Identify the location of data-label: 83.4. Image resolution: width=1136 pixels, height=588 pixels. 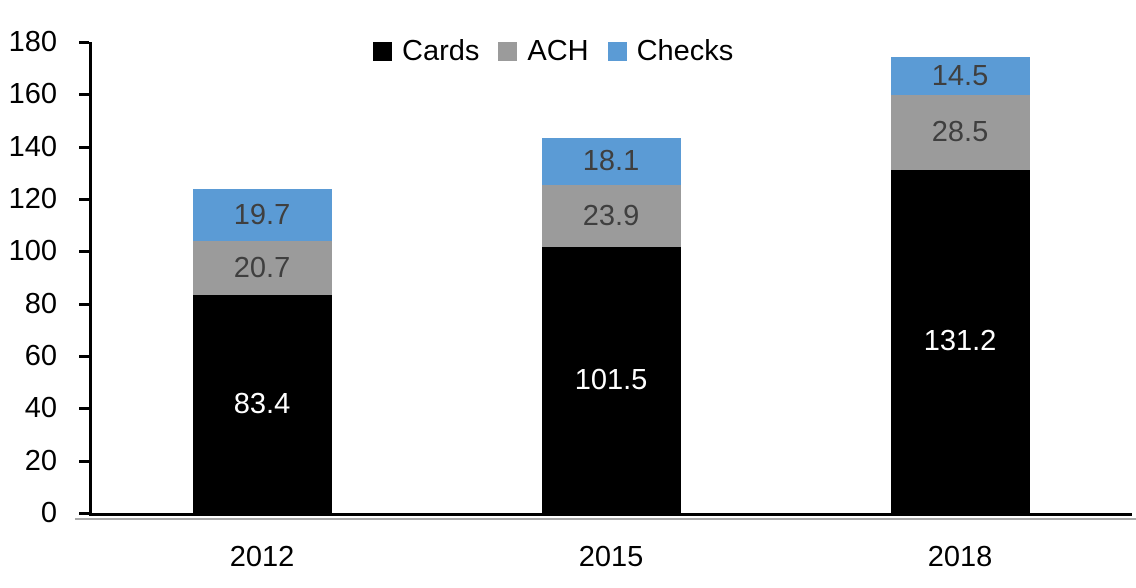
(262, 403).